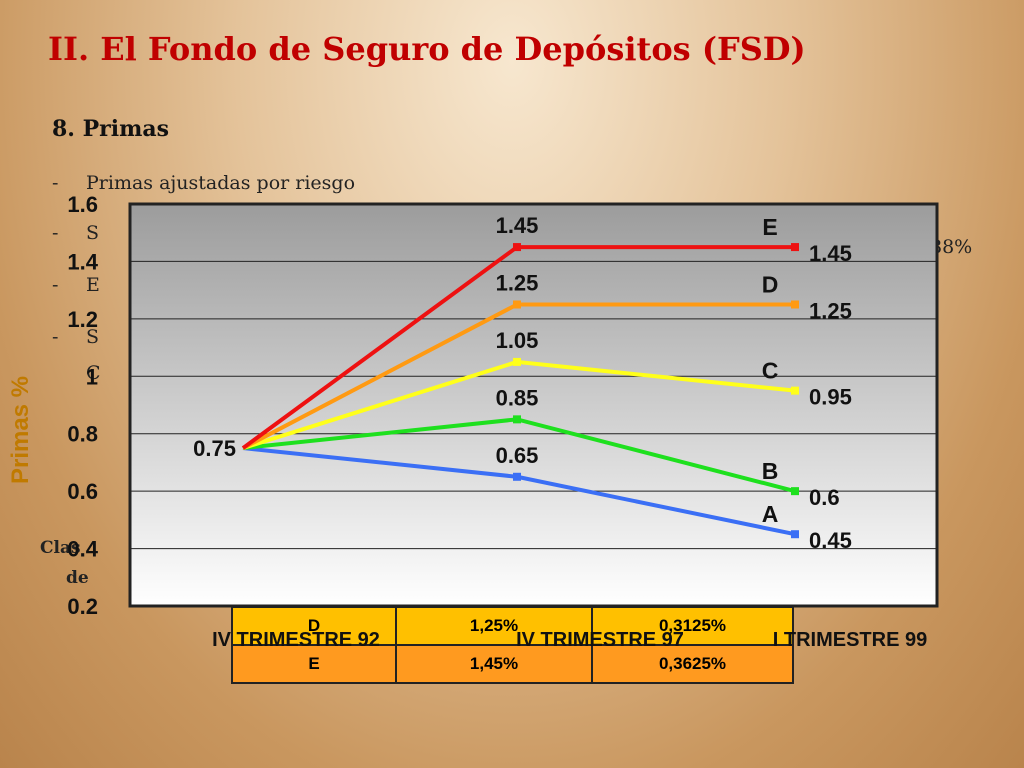 This screenshot has height=768, width=1024. I want to click on data-label: 0.95, so click(830, 397).